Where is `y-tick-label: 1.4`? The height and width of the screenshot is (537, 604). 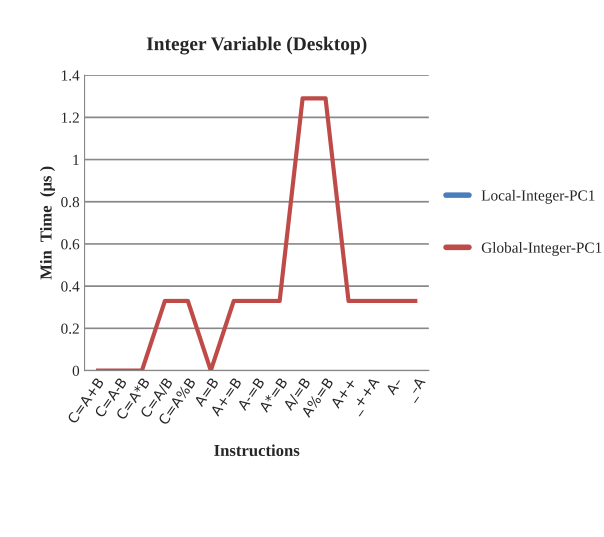
y-tick-label: 1.4 is located at coordinates (71, 75).